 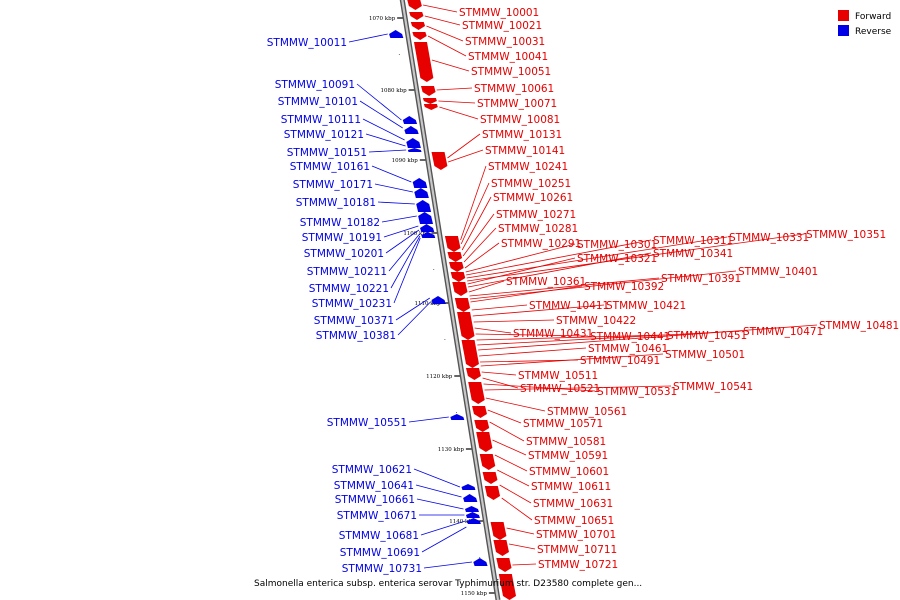 What do you see at coordinates (693, 241) in the screenshot?
I see `forward-gene-label: STMMW_10311` at bounding box center [693, 241].